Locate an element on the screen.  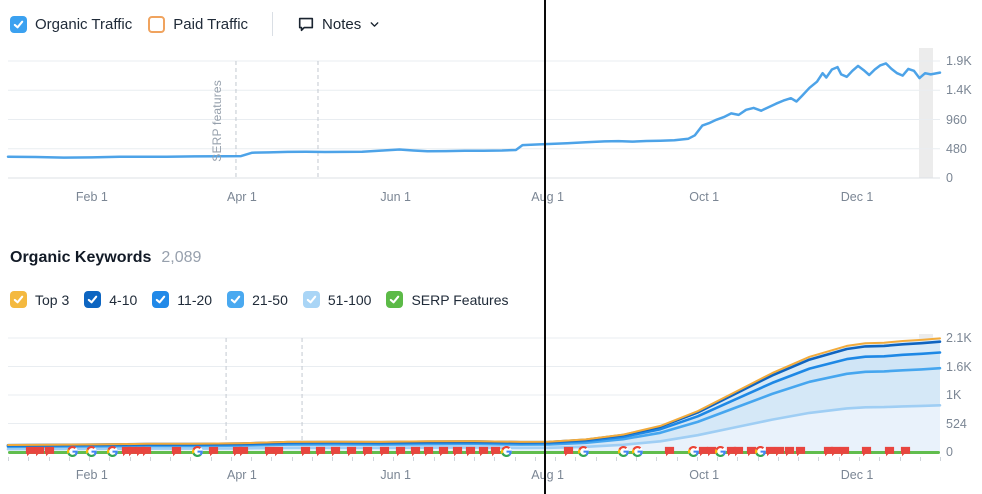
x-axis-label: Oct 1 is located at coordinates (704, 197).